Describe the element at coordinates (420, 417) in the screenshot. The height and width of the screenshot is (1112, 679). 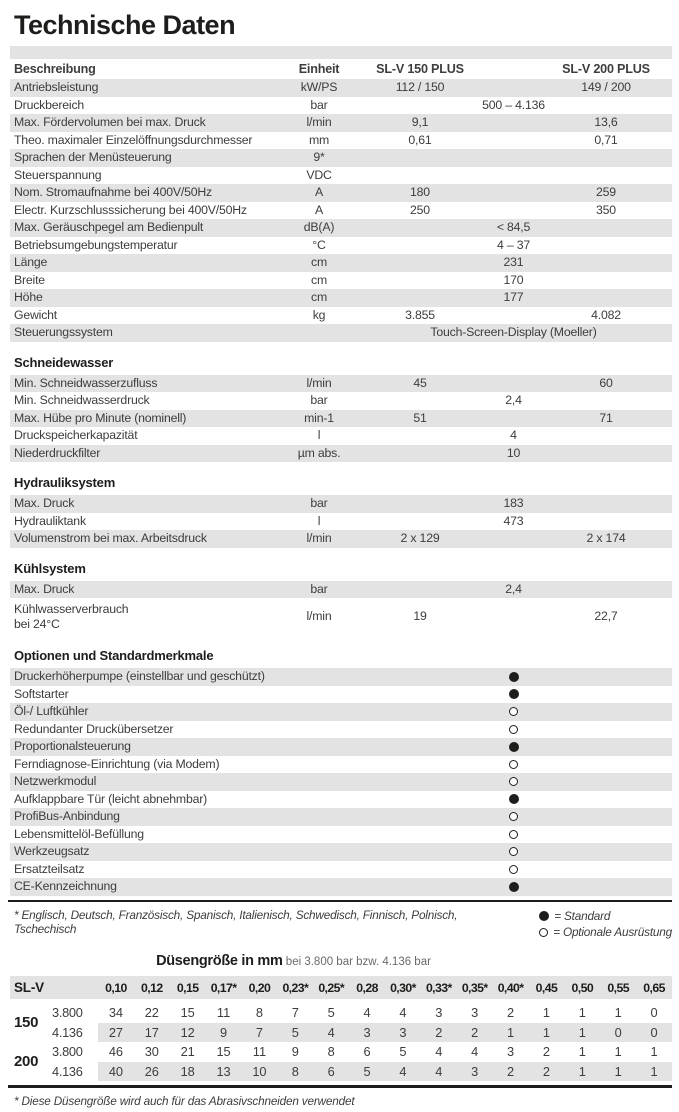
I see `value-150-cell: 51` at that location.